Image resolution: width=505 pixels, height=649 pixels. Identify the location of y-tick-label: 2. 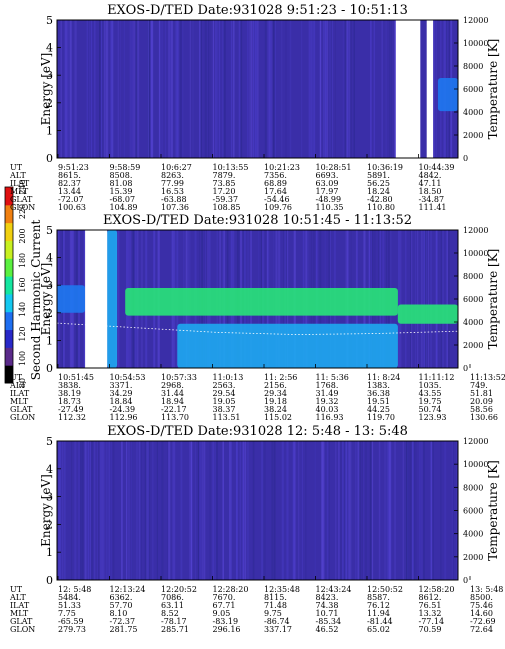
(49, 313).